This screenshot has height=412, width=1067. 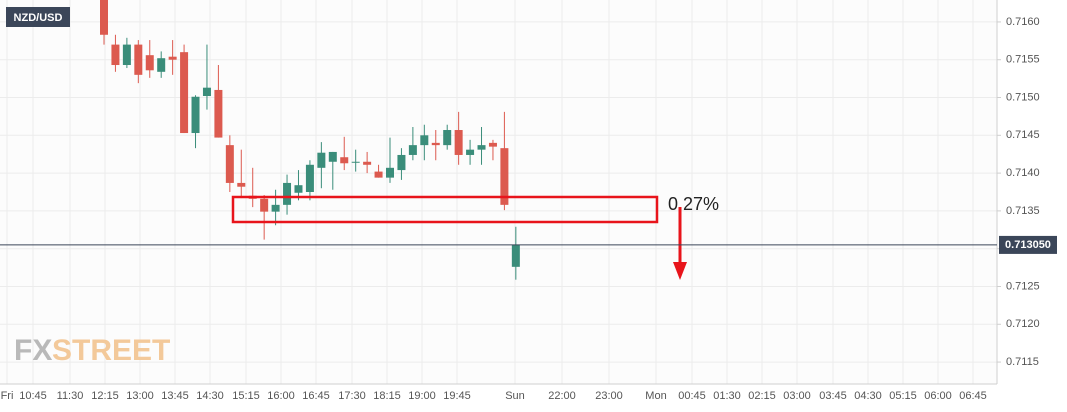 I want to click on x-tick-label: 12:15, so click(x=105, y=396).